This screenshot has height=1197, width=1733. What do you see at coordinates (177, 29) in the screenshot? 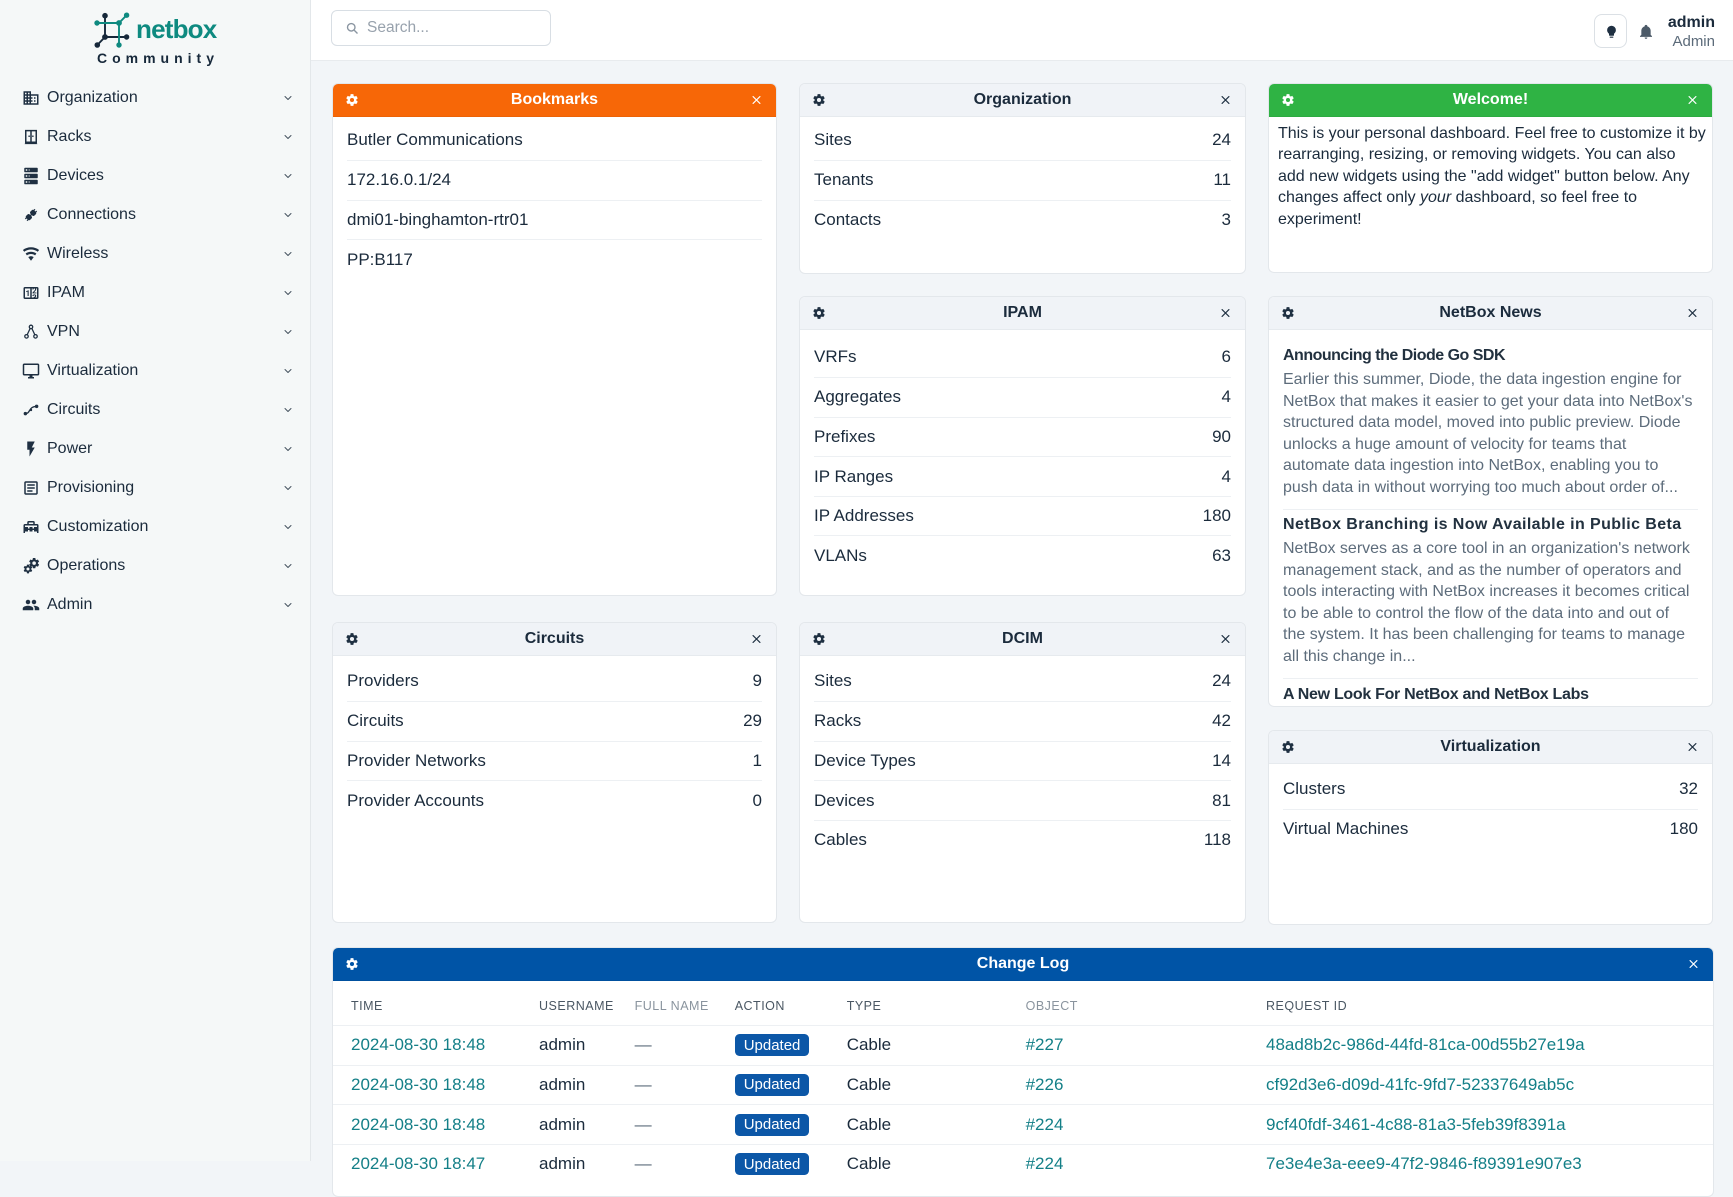
I see `svg-text: netbox` at bounding box center [177, 29].